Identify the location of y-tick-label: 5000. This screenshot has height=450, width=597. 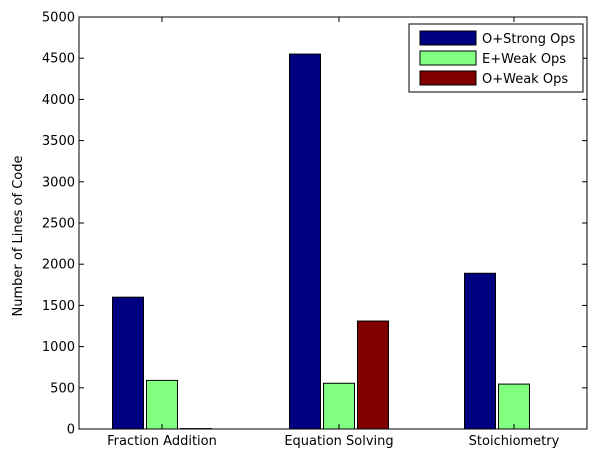
(58, 18).